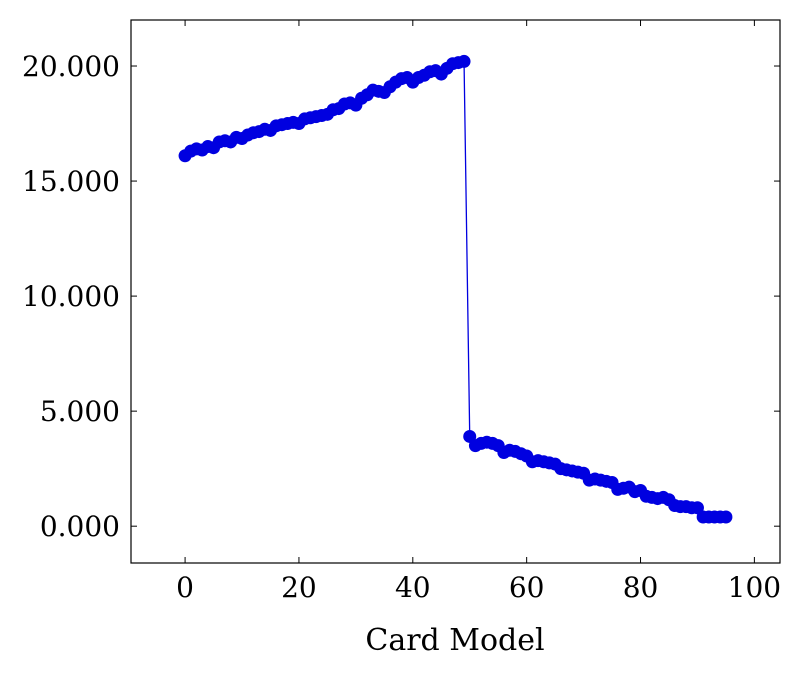 This screenshot has height=675, width=795. Describe the element at coordinates (71, 181) in the screenshot. I see `y-tick-label: 15.000` at that location.